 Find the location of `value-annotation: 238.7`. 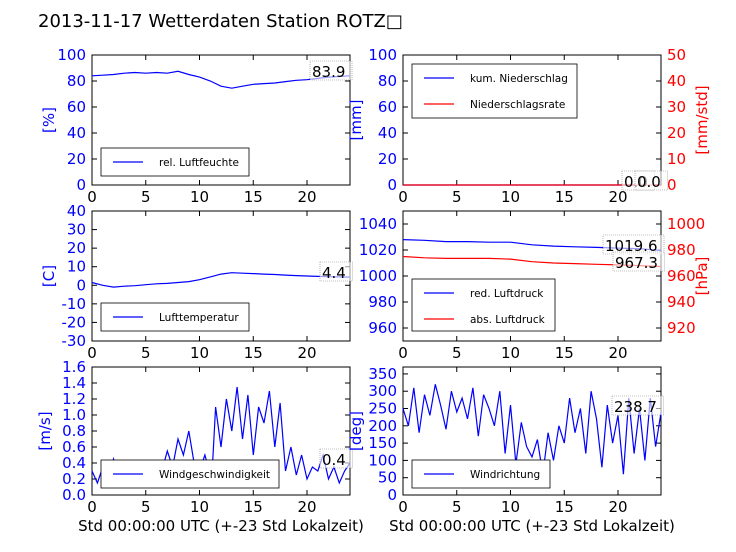

value-annotation: 238.7 is located at coordinates (635, 407).